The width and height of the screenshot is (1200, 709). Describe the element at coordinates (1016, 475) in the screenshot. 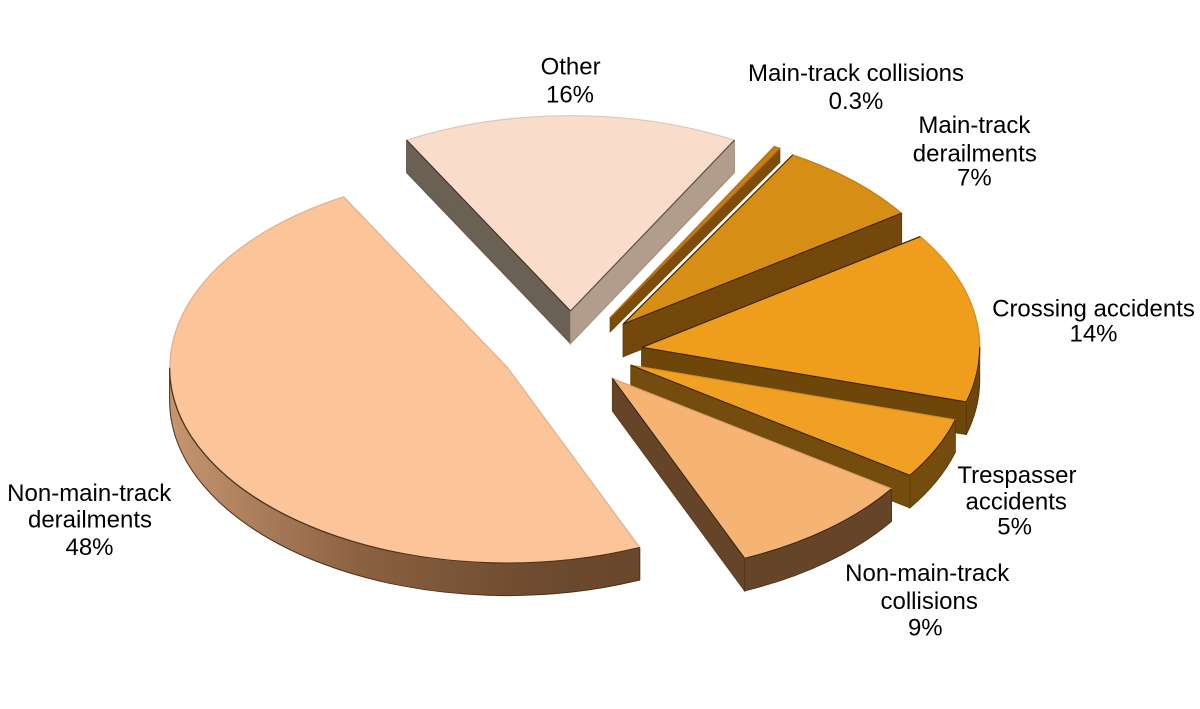

I see `svg-text: Trespasser` at that location.